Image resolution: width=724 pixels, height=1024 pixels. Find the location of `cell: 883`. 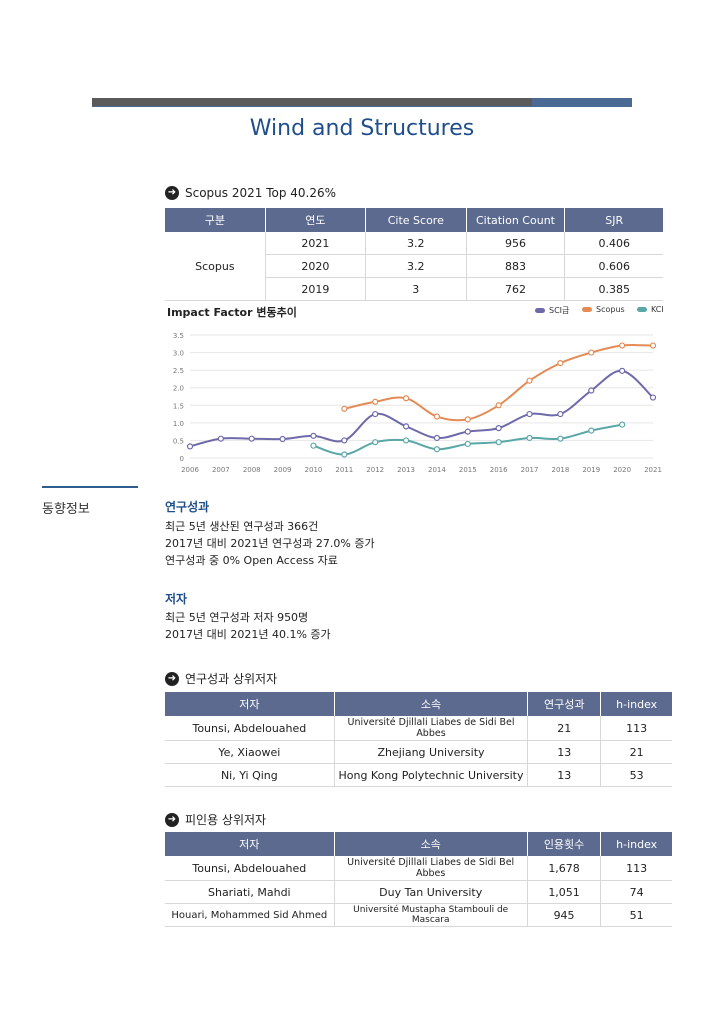

cell: 883 is located at coordinates (516, 266).